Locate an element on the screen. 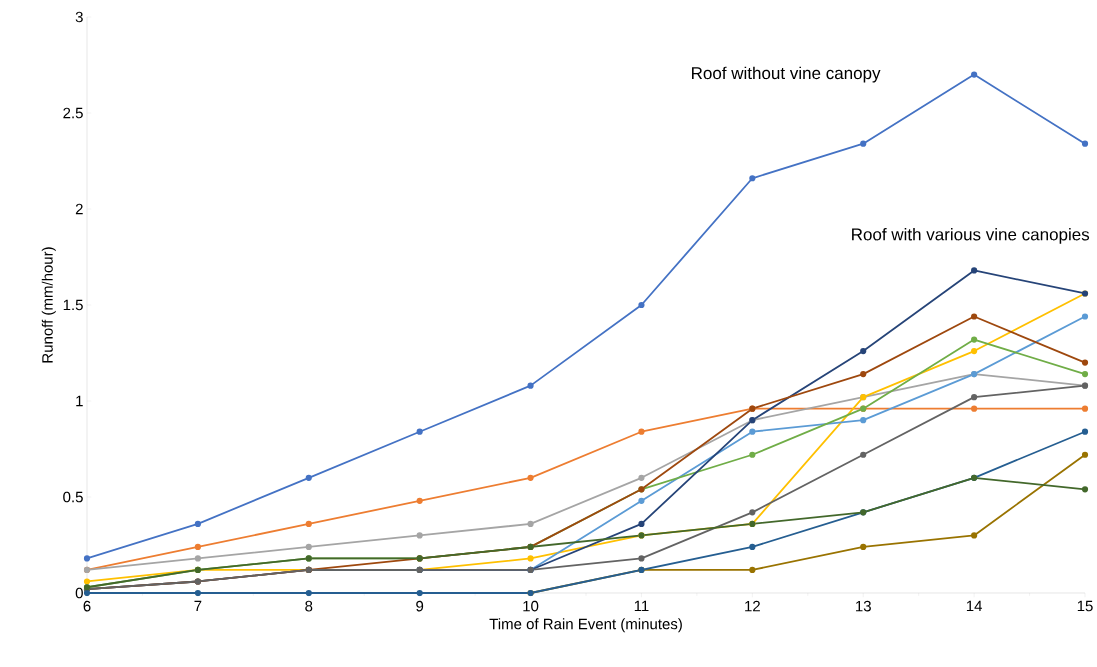 The width and height of the screenshot is (1097, 667). x-tick-label: 6 is located at coordinates (87, 606).